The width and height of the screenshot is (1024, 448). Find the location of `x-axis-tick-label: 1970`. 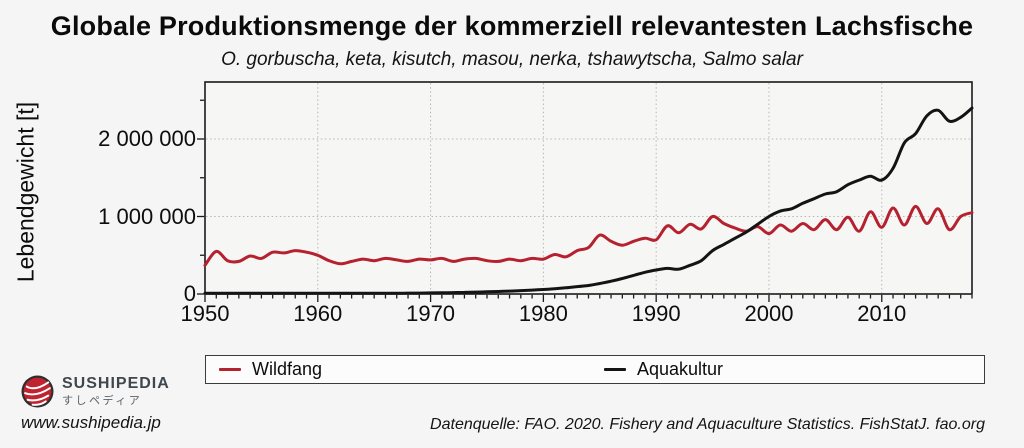

x-axis-tick-label: 1970 is located at coordinates (431, 313).